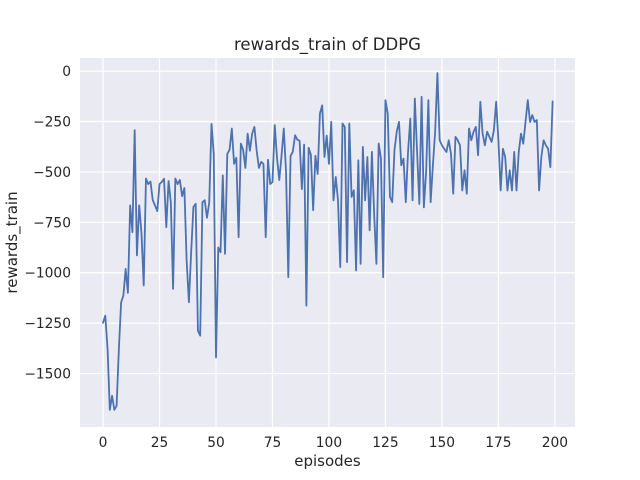 Image resolution: width=640 pixels, height=480 pixels. I want to click on y-tick-label: −1000, so click(47, 274).